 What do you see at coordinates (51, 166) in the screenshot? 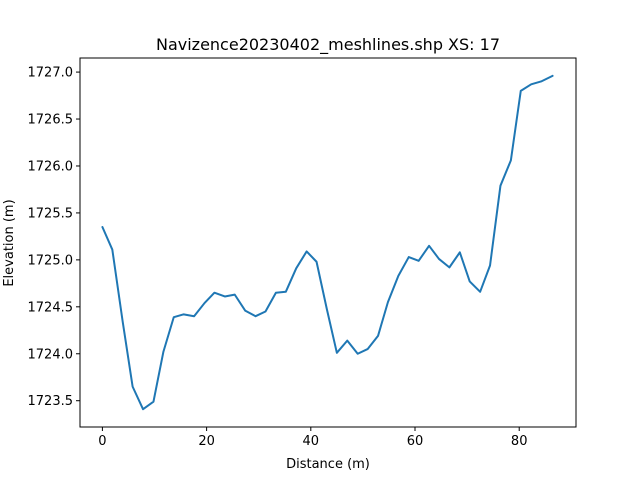
I see `y-tick-label: 1726.0` at bounding box center [51, 166].